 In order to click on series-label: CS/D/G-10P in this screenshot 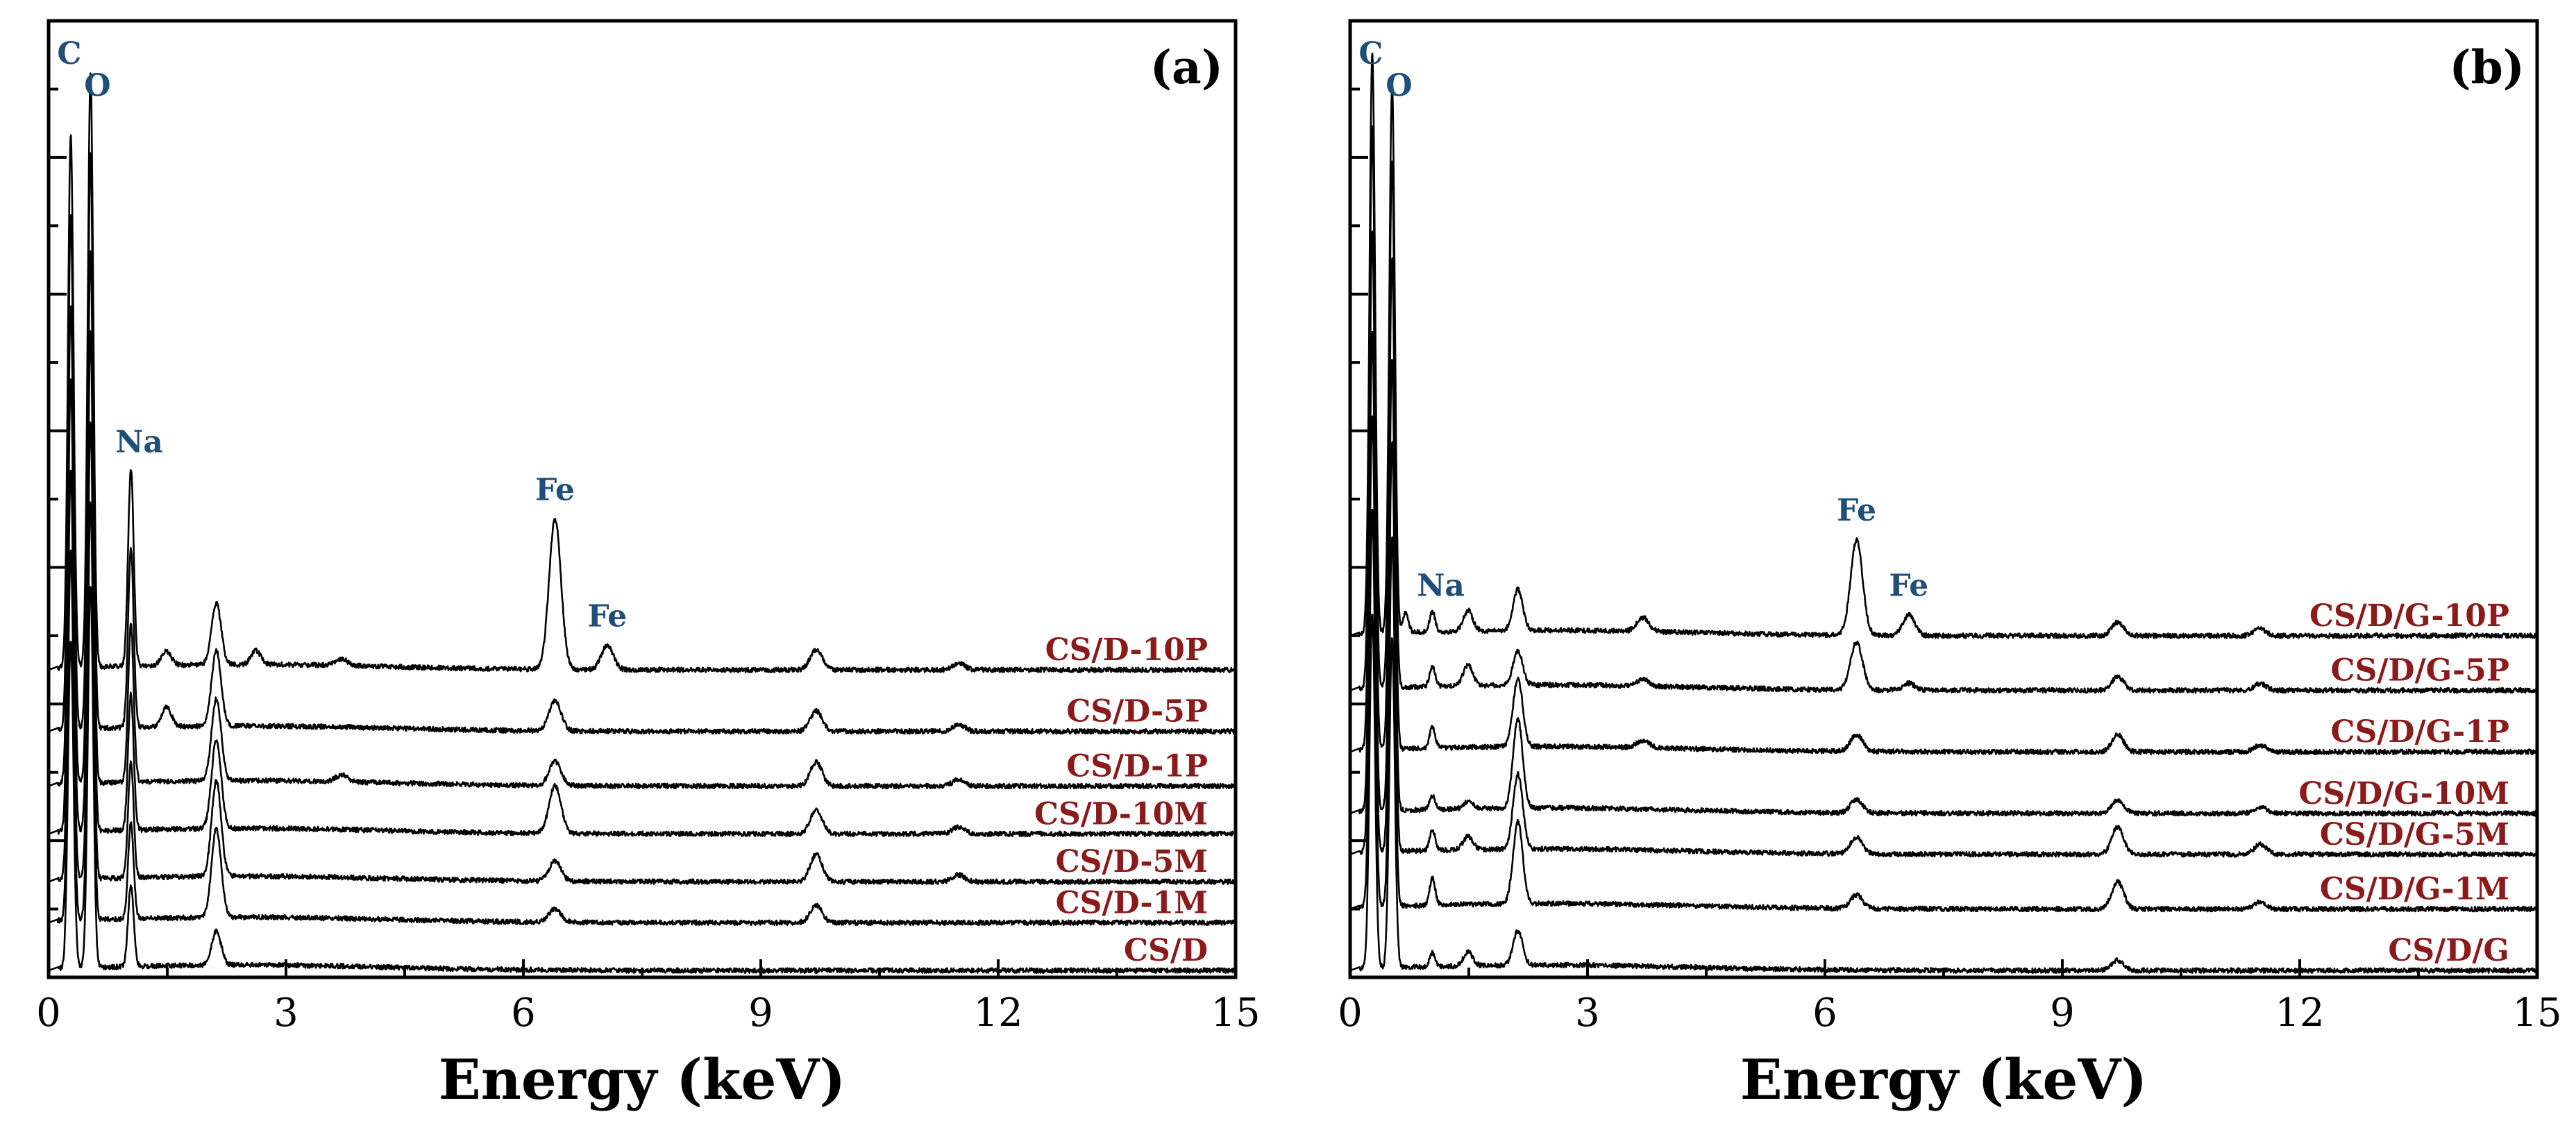, I will do `click(2409, 616)`.